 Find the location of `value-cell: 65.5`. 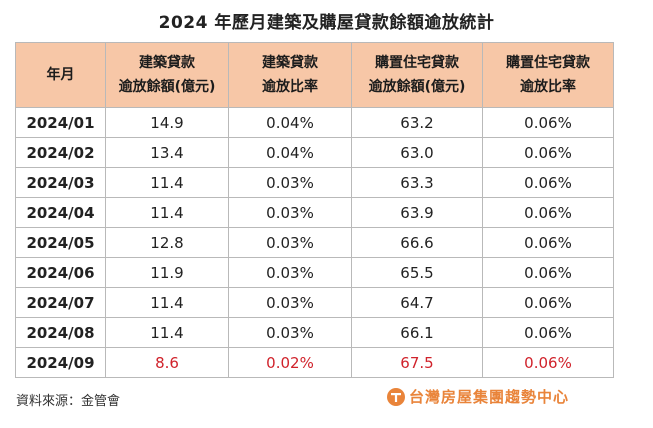

value-cell: 65.5 is located at coordinates (417, 272).